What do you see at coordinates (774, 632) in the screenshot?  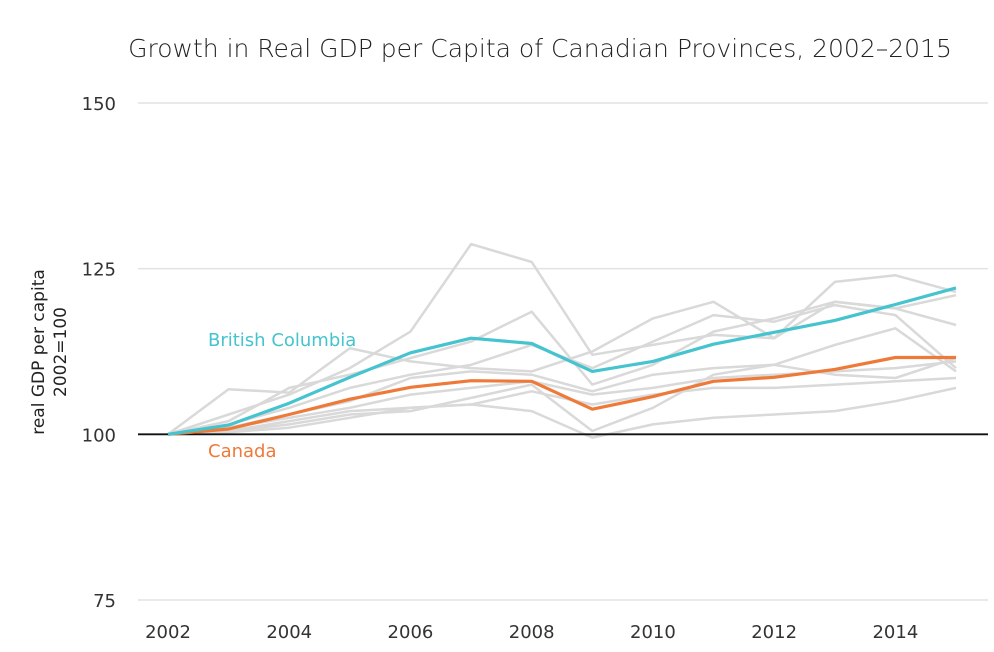 I see `x-tick-label: 2012` at bounding box center [774, 632].